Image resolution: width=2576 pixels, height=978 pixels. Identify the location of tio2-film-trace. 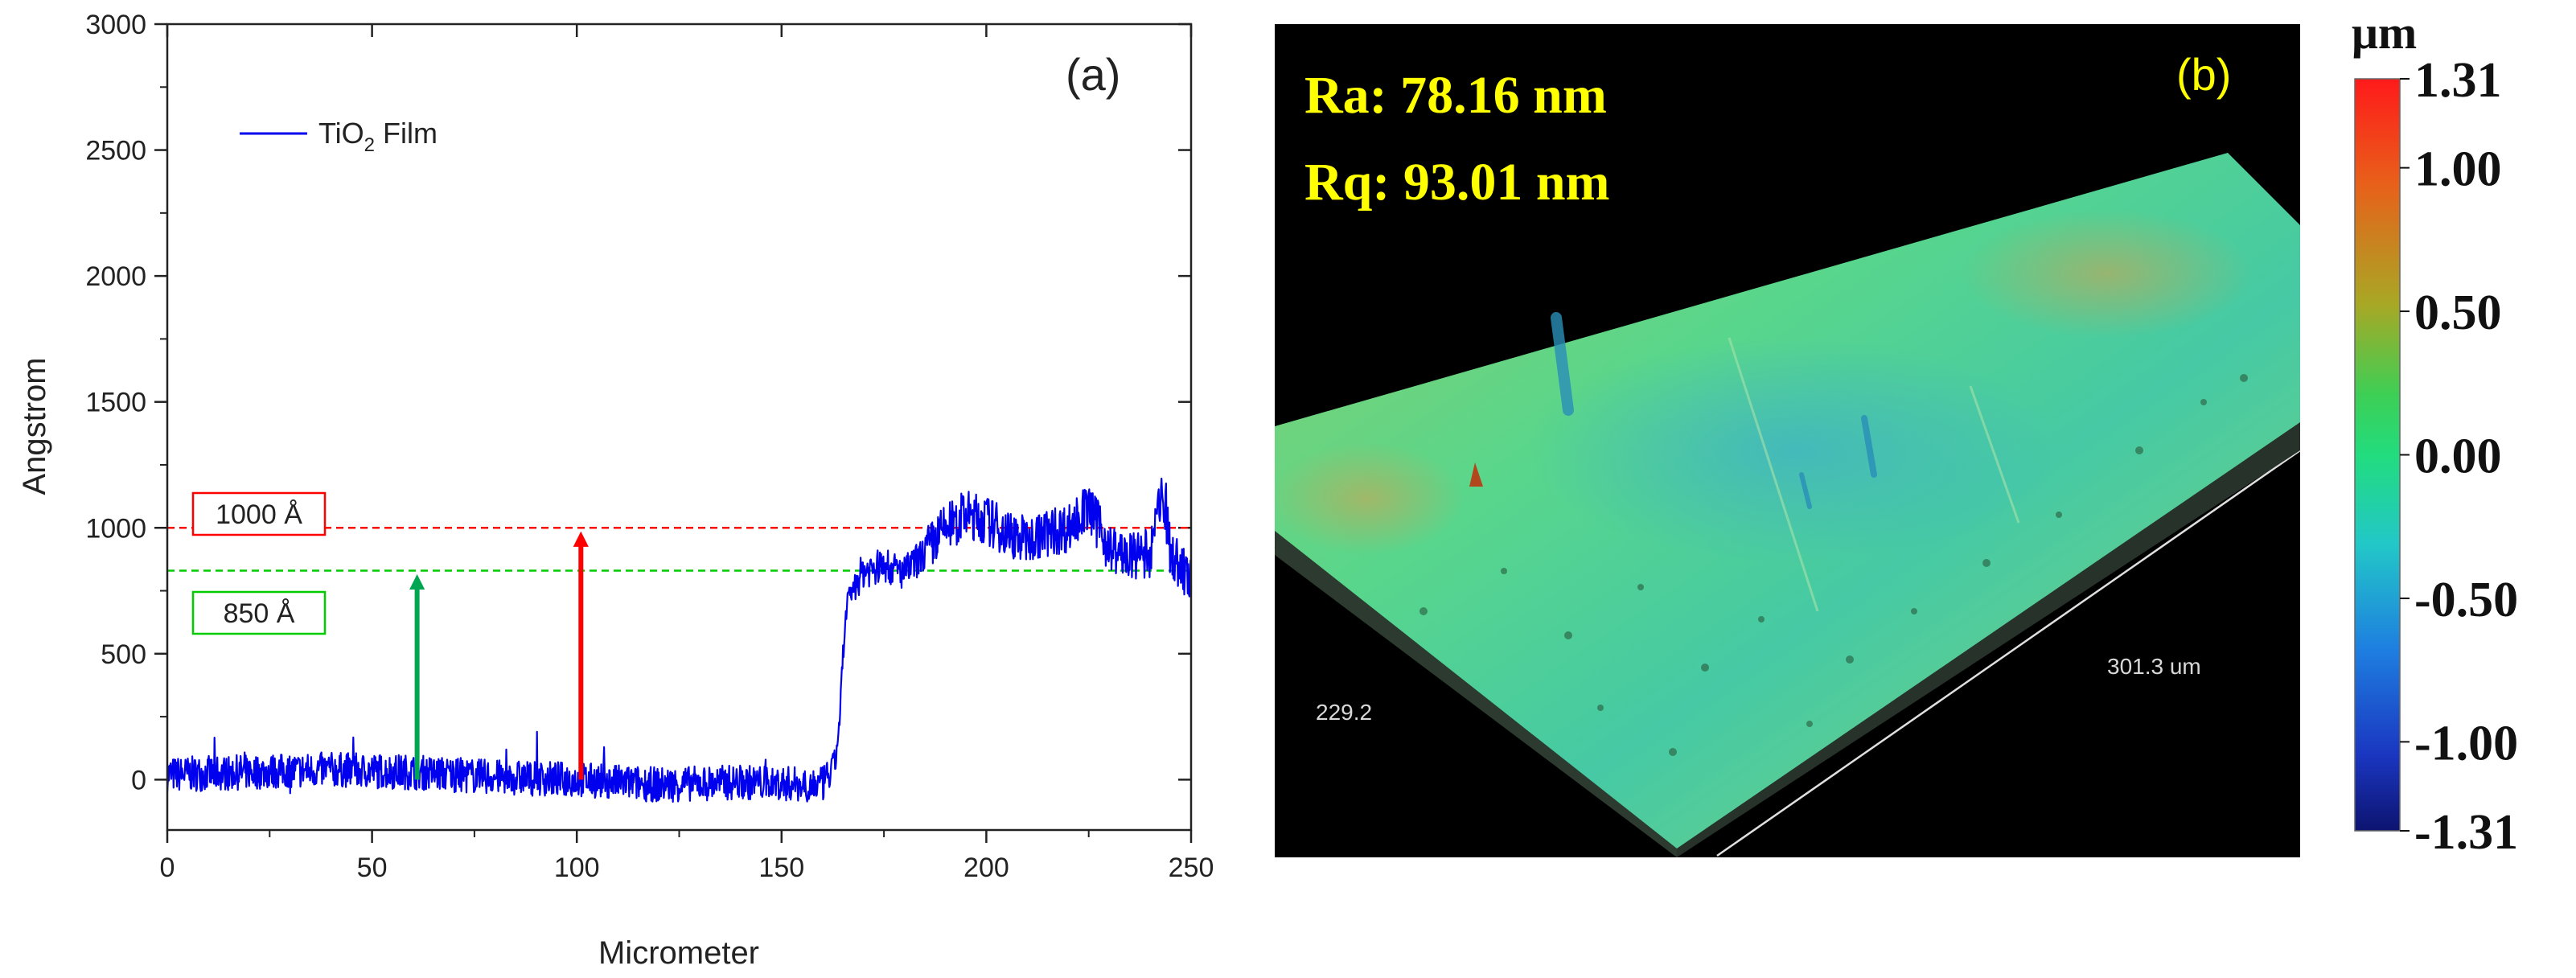
(679, 640).